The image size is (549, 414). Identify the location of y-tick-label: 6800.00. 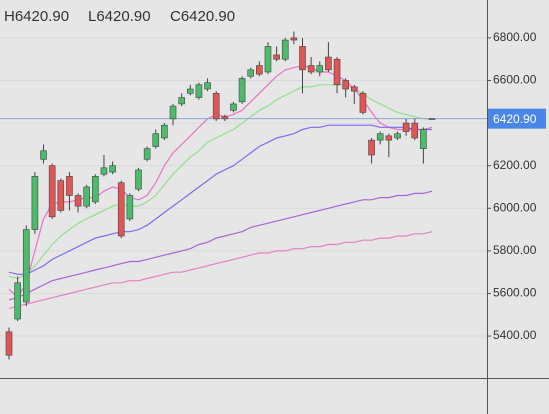
(515, 37).